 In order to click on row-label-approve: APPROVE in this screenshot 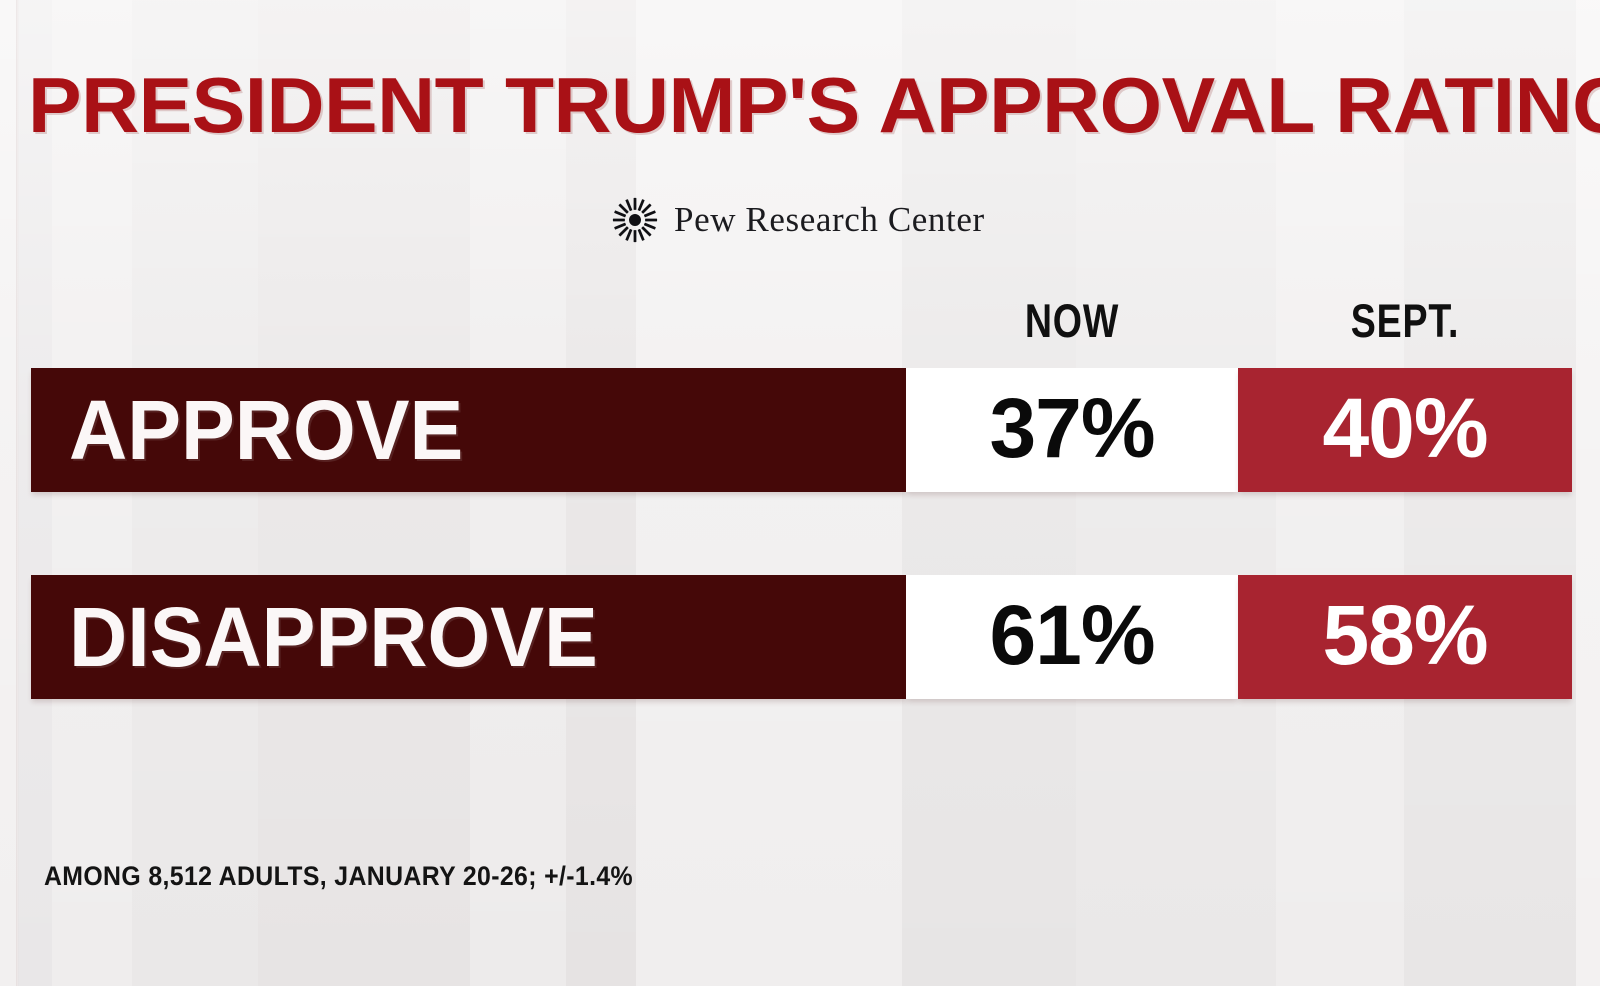, I will do `click(468, 430)`.